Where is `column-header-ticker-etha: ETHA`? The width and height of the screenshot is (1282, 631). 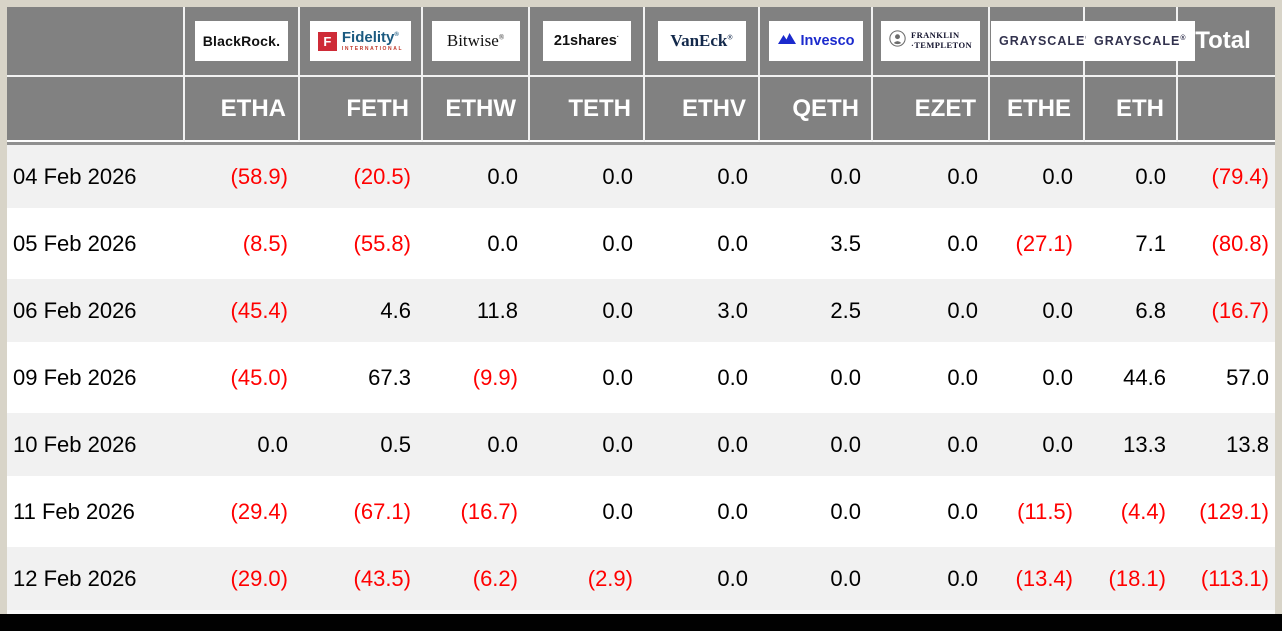 column-header-ticker-etha: ETHA is located at coordinates (242, 109).